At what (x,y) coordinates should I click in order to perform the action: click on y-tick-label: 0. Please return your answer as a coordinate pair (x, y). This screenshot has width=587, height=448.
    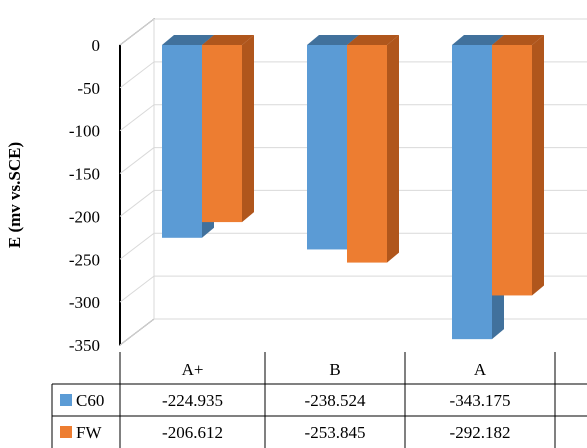
    Looking at the image, I should click on (96, 45).